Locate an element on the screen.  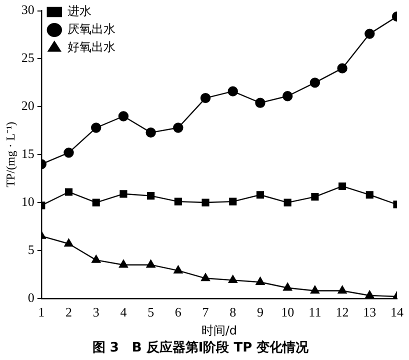
x-tick-label: 14 is located at coordinates (397, 312).